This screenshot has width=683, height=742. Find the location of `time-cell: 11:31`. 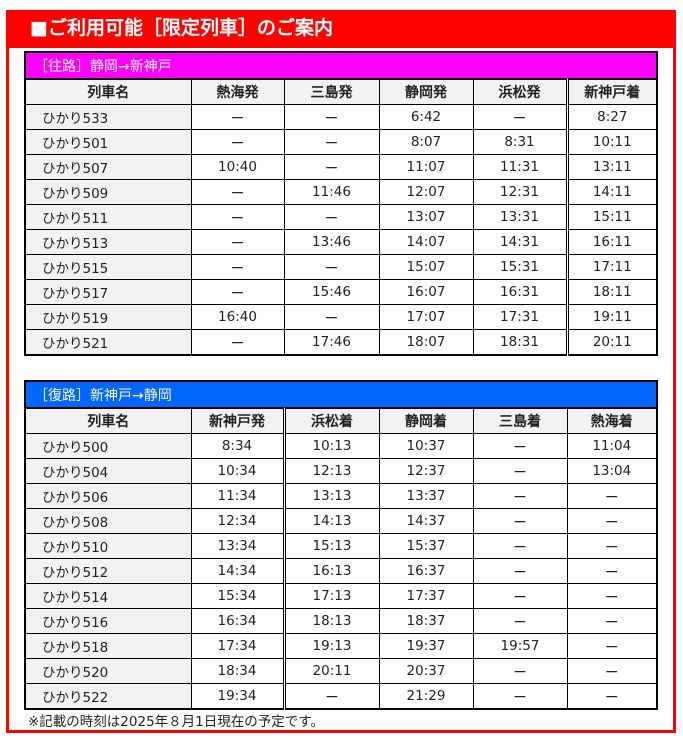

time-cell: 11:31 is located at coordinates (520, 167).